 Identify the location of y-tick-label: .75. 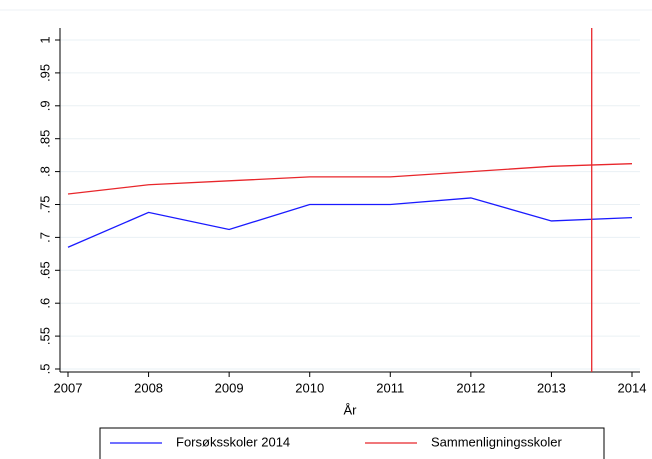
(44, 204).